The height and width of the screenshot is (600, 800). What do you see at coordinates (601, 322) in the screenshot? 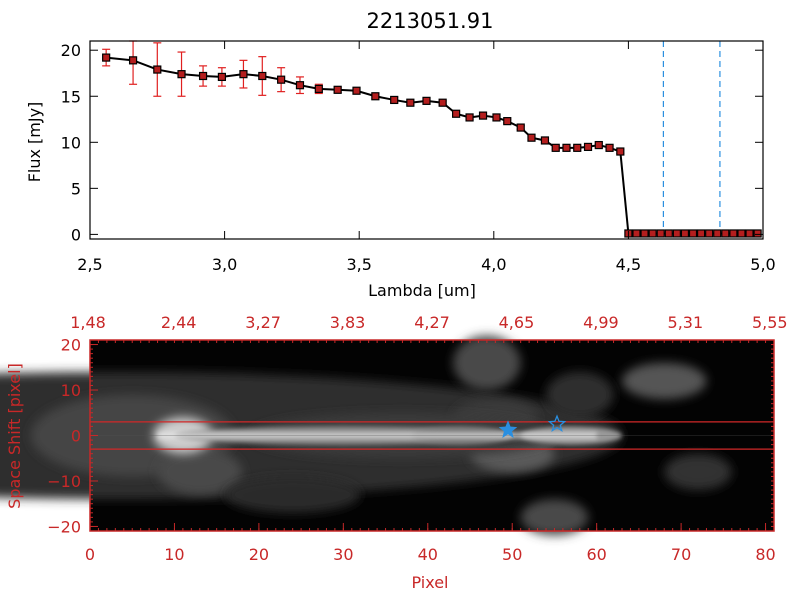
I see `top-tick-label: 4,99` at bounding box center [601, 322].